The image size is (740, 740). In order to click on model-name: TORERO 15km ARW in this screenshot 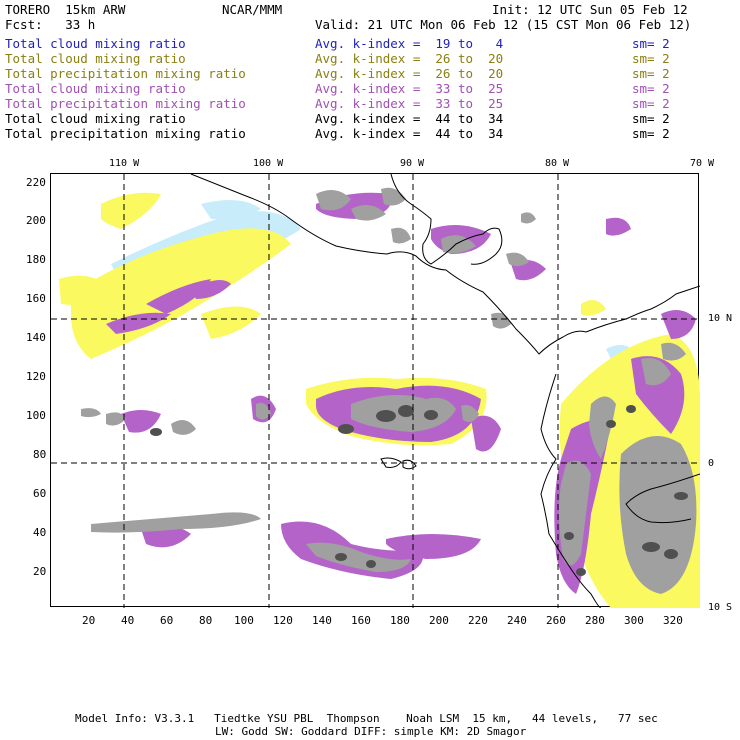, I will do `click(65, 9)`.